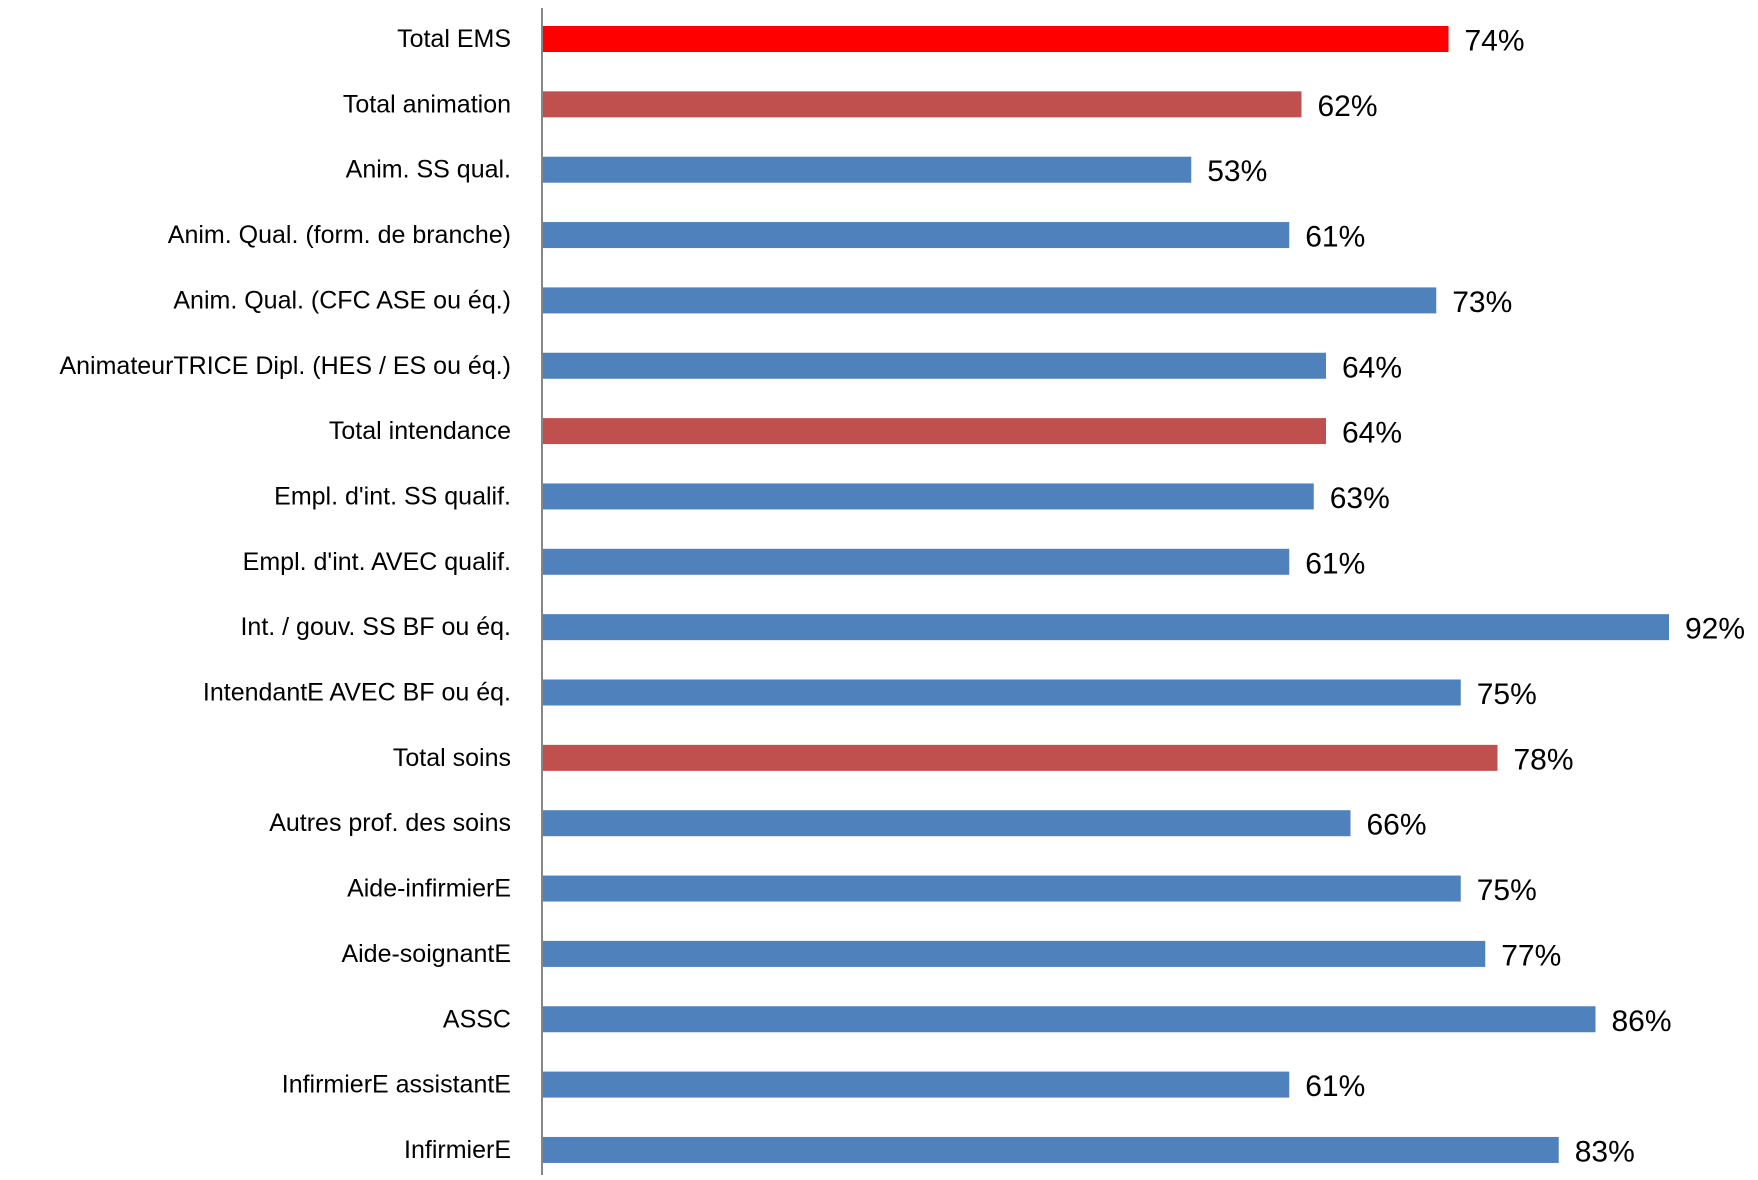 Image resolution: width=1758 pixels, height=1180 pixels. Describe the element at coordinates (390, 823) in the screenshot. I see `category-label: Autres prof. des soins` at that location.